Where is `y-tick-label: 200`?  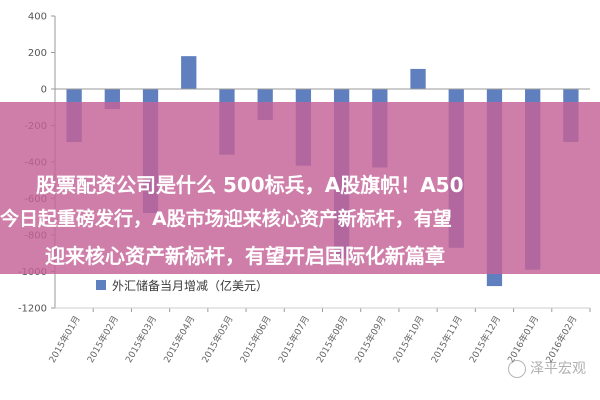
y-tick-label: 200 is located at coordinates (37, 53).